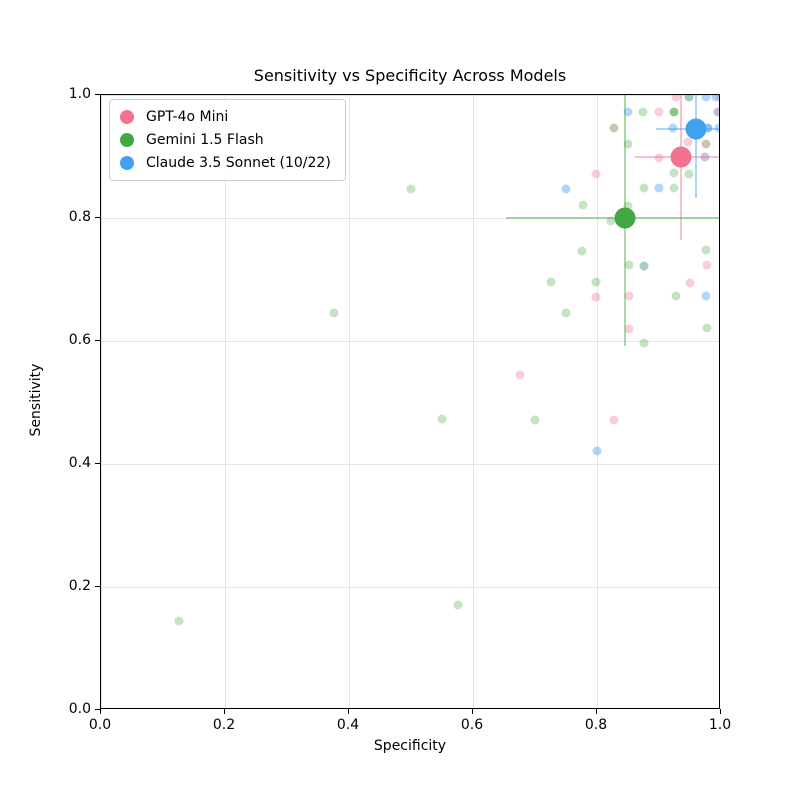 The width and height of the screenshot is (800, 800). I want to click on legend-item-gemini-flash: Gemini 1.5 Flash, so click(225, 140).